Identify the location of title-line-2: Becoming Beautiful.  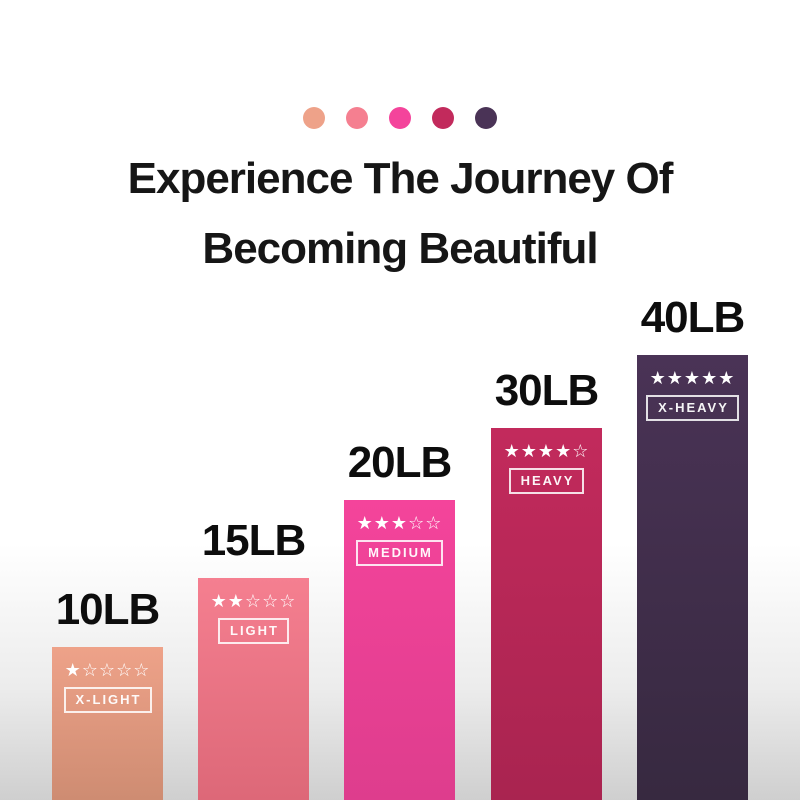
(400, 248).